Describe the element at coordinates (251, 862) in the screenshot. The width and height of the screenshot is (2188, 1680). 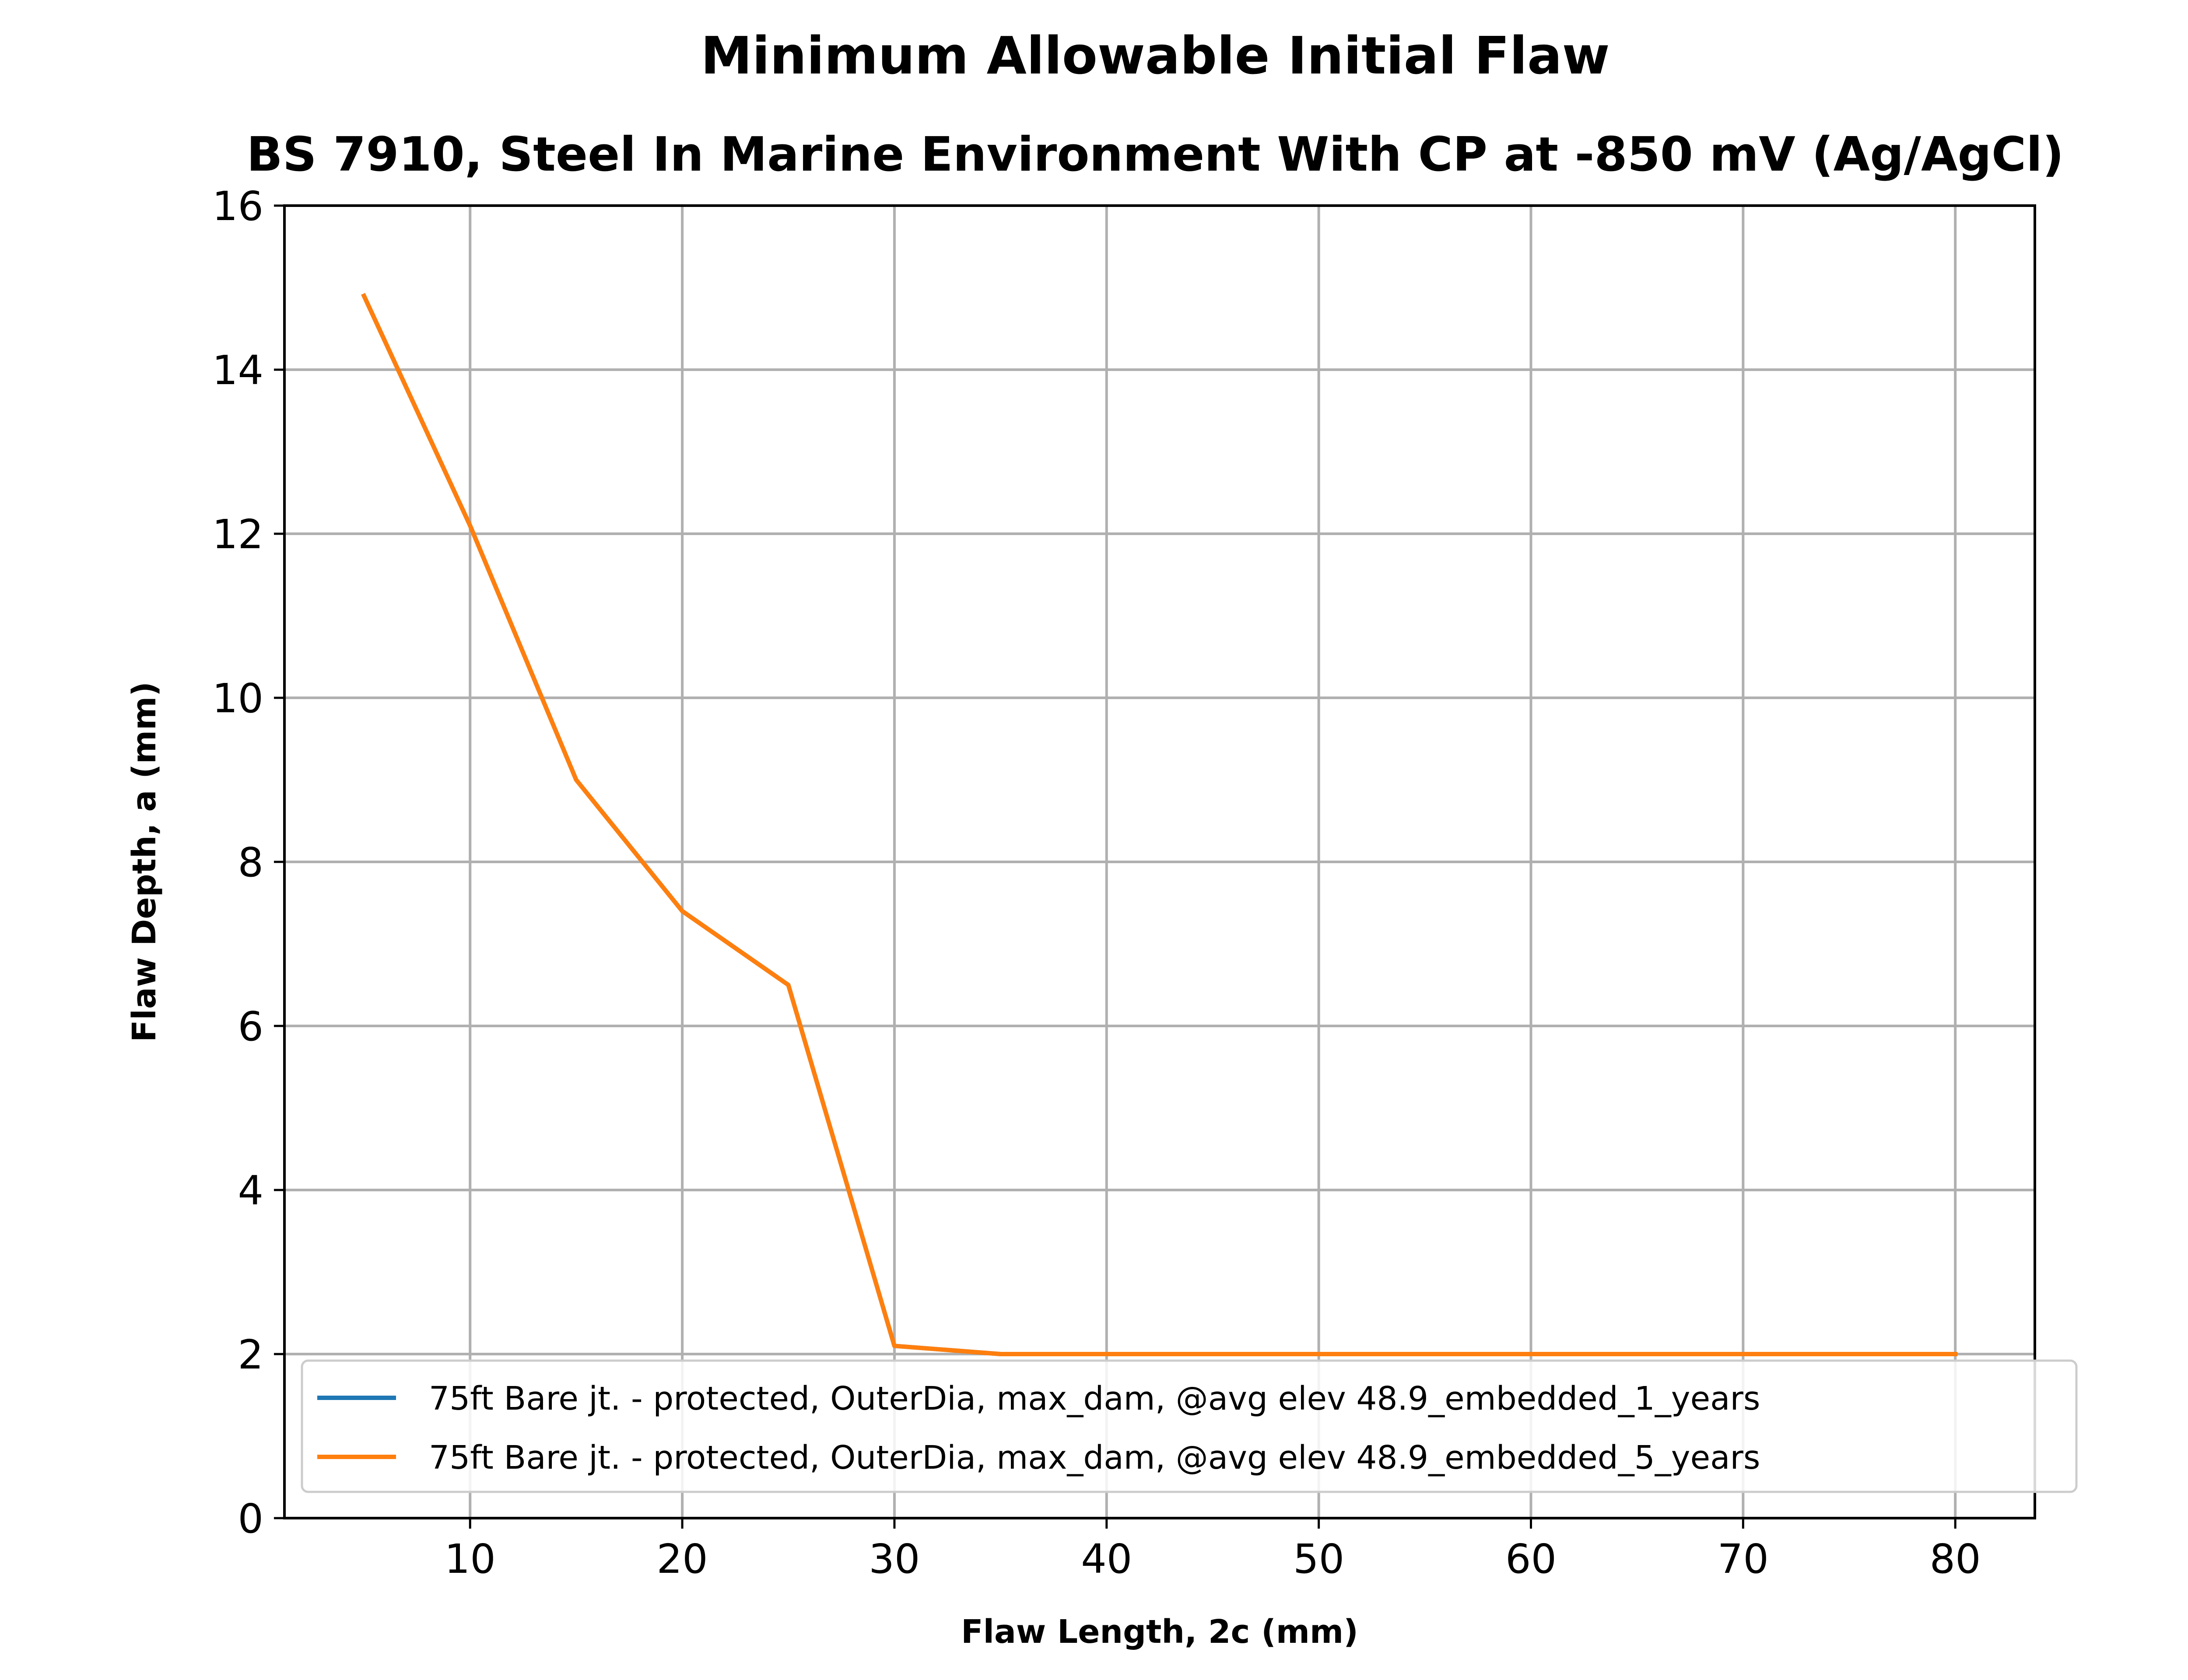
I see `y-tick-label: 8` at that location.